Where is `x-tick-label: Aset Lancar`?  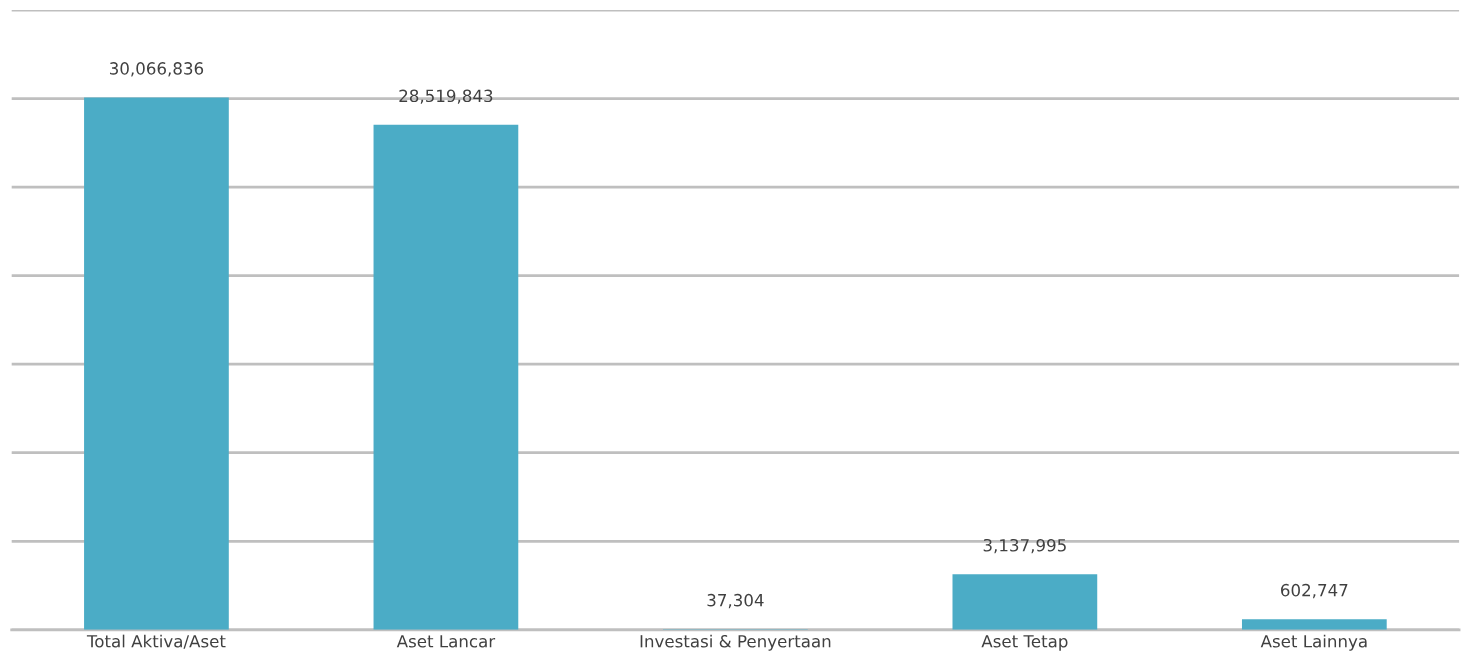
x-tick-label: Aset Lancar is located at coordinates (446, 641).